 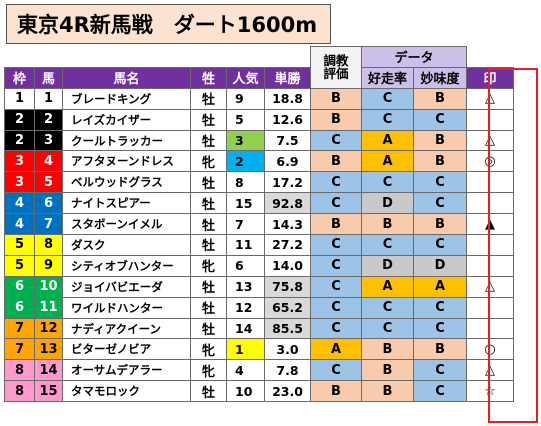 I want to click on header-eval-top: 調教, so click(x=336, y=61).